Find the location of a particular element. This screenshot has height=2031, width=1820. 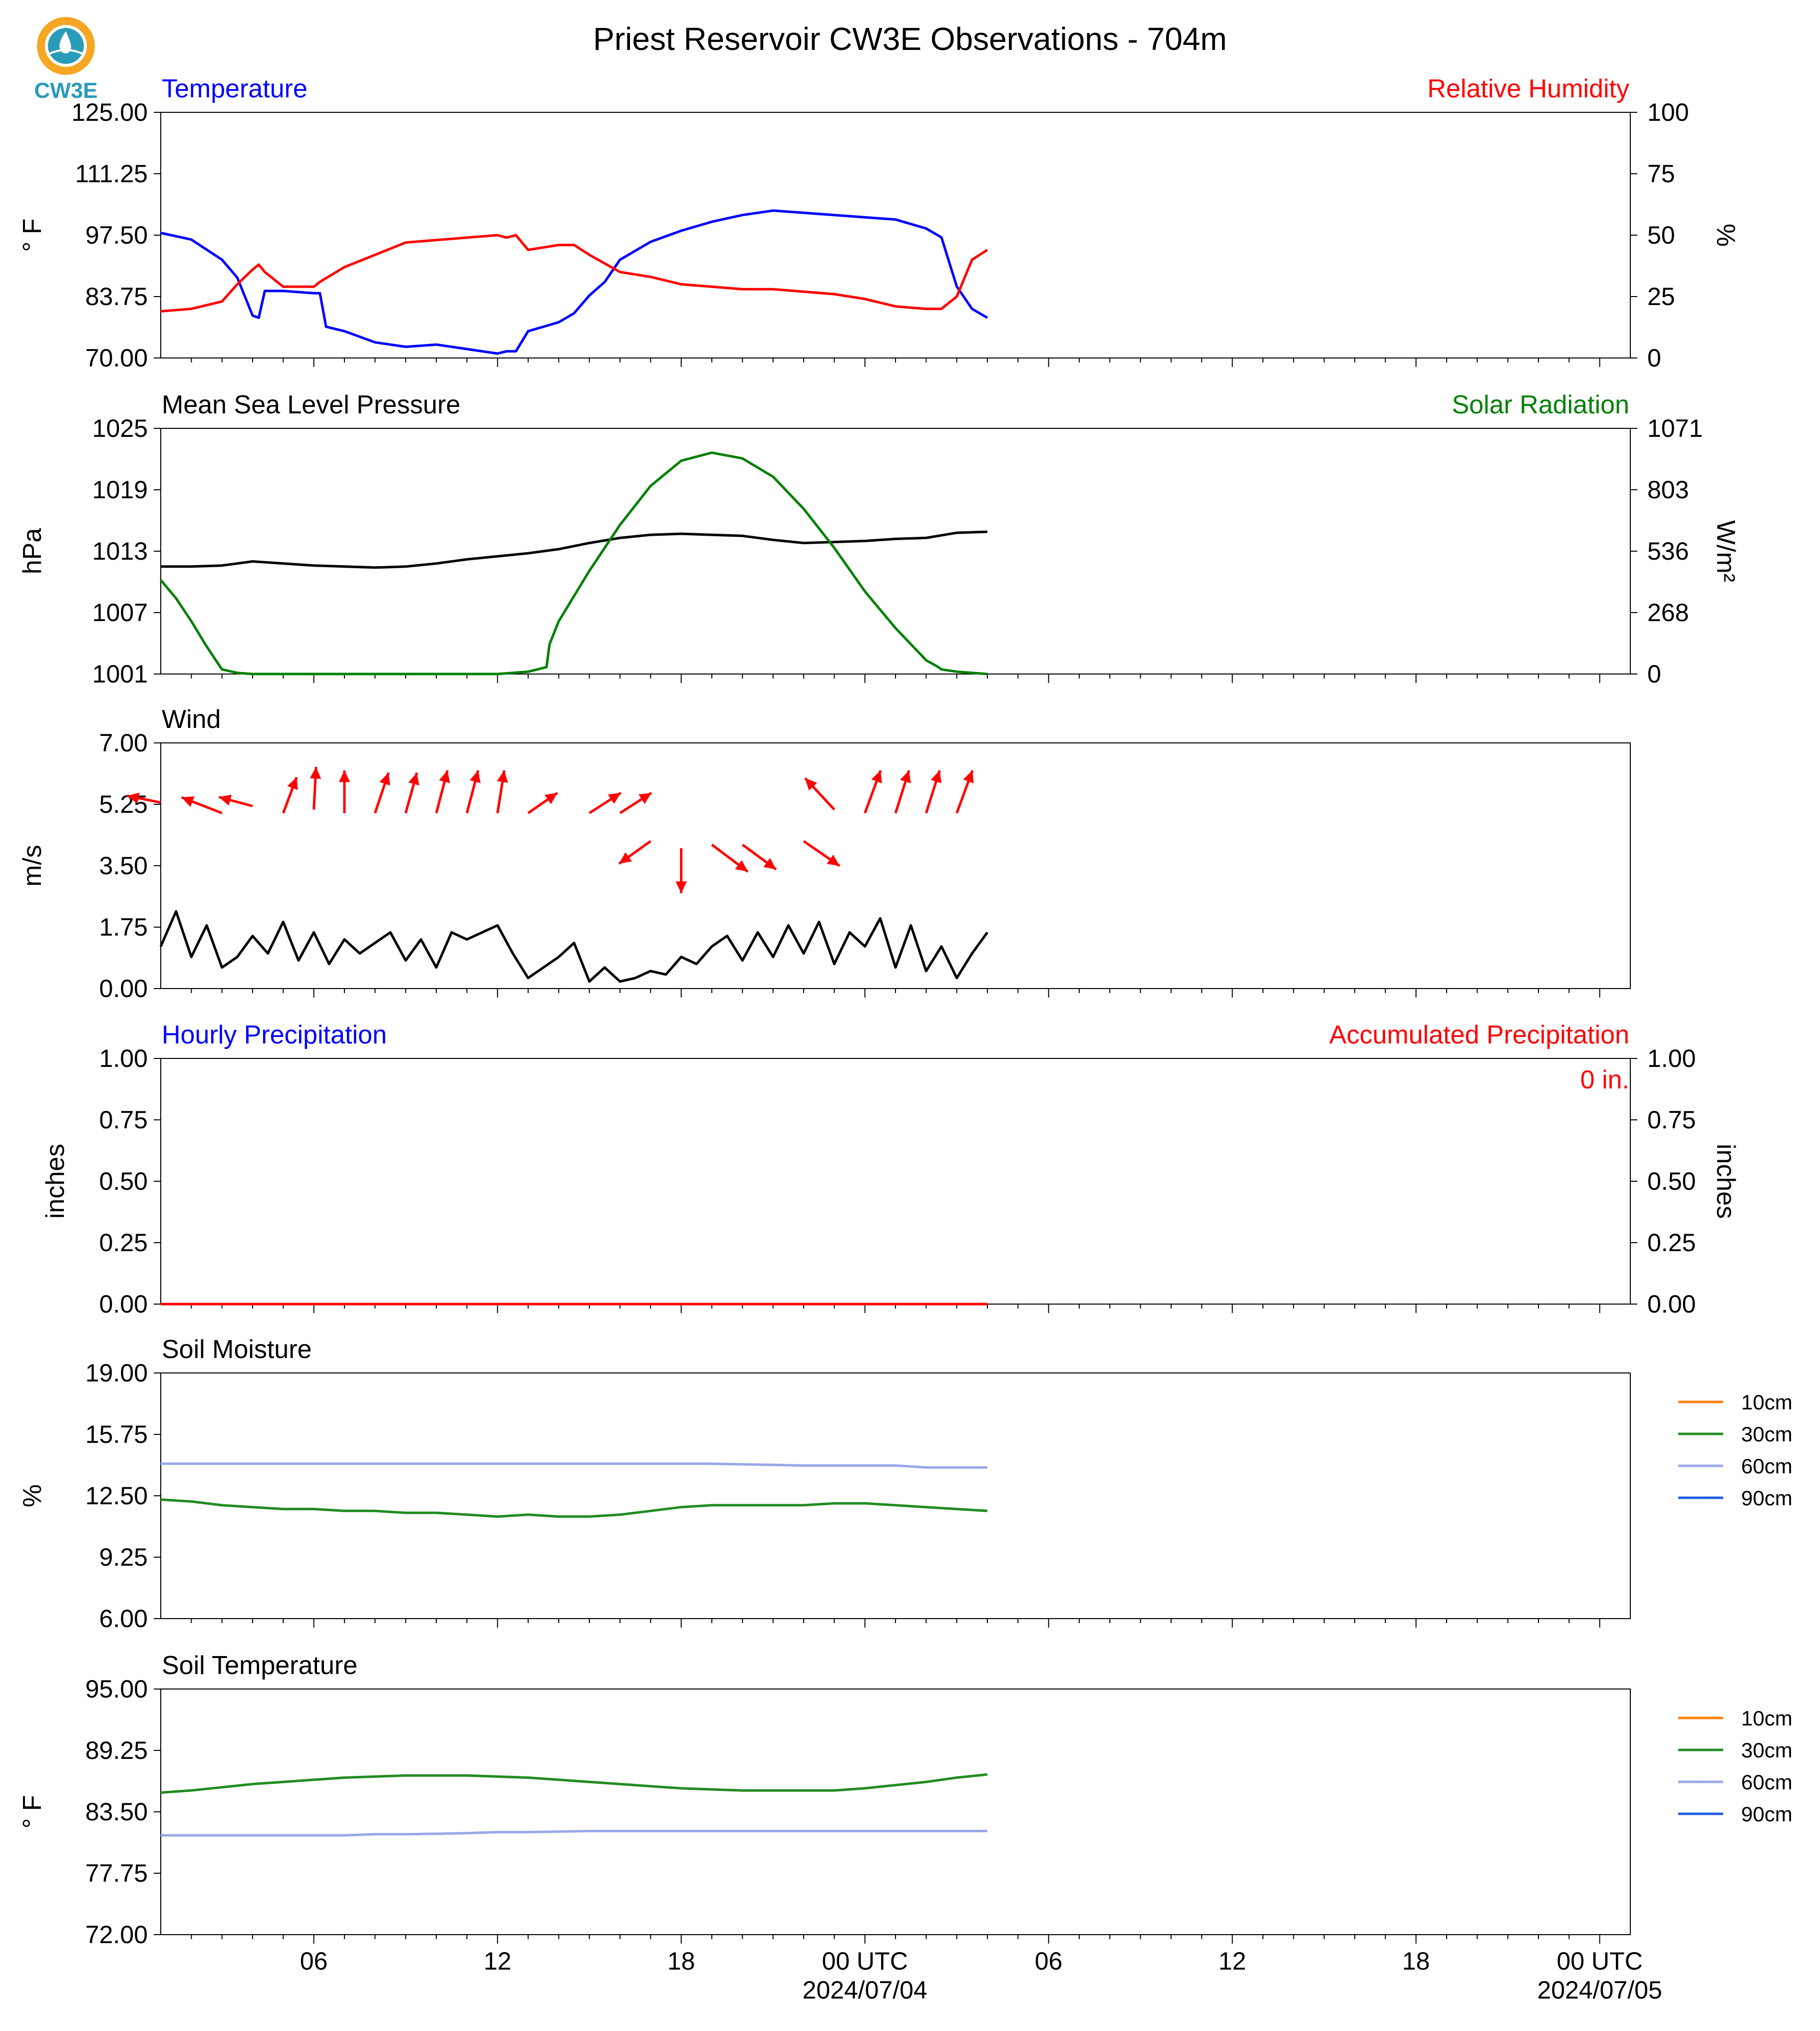

x-tick-date-label: 2024/07/05 is located at coordinates (1599, 1990).